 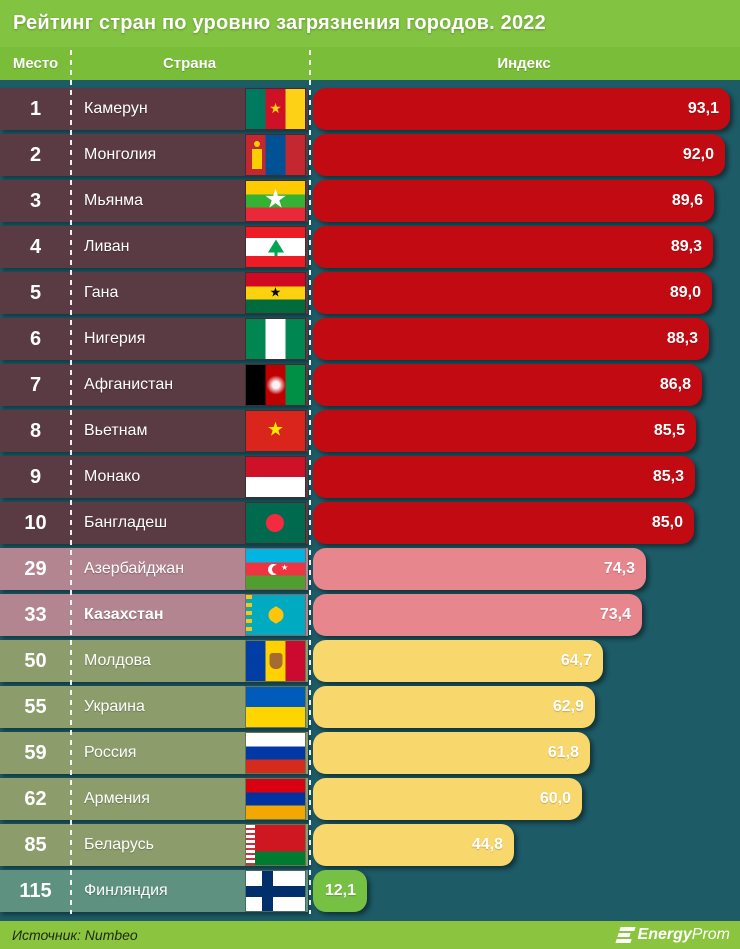 What do you see at coordinates (524, 63) in the screenshot?
I see `column-header-index: Индекс` at bounding box center [524, 63].